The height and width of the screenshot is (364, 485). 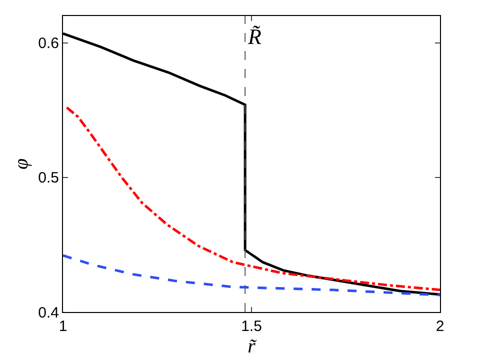 What do you see at coordinates (252, 347) in the screenshot?
I see `x-axis-title: r̃` at bounding box center [252, 347].